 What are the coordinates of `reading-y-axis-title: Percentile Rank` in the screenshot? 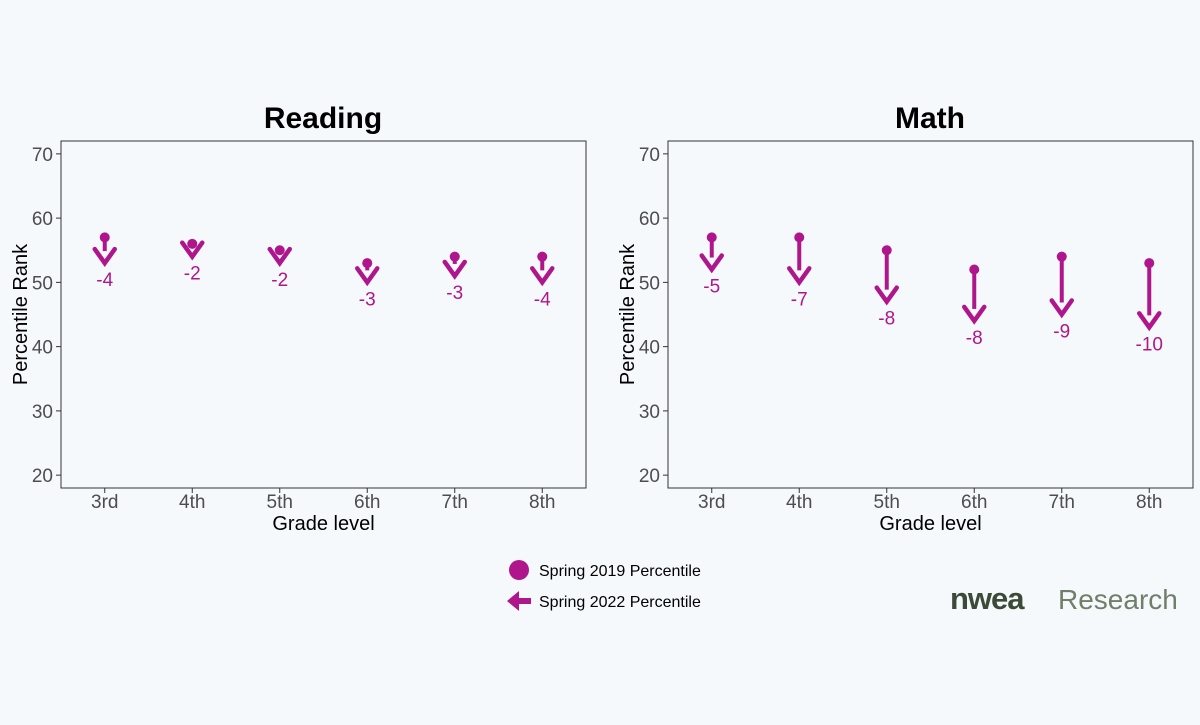 It's located at (21, 314).